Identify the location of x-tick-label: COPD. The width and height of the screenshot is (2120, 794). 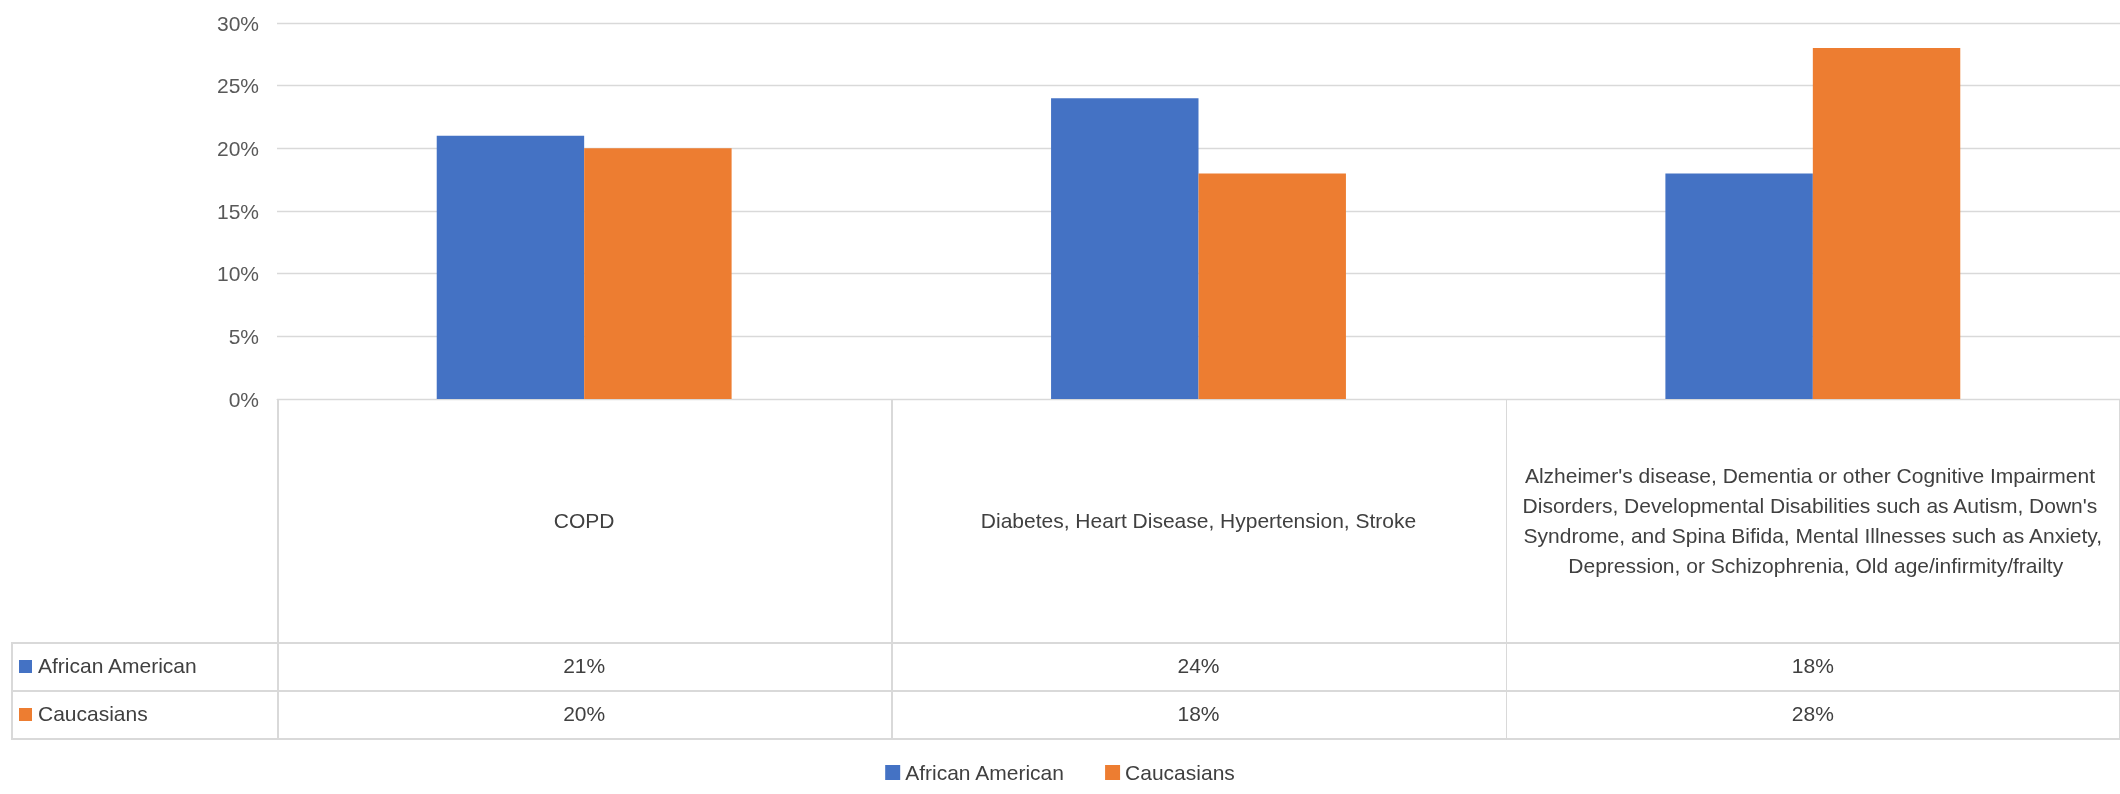
(584, 520).